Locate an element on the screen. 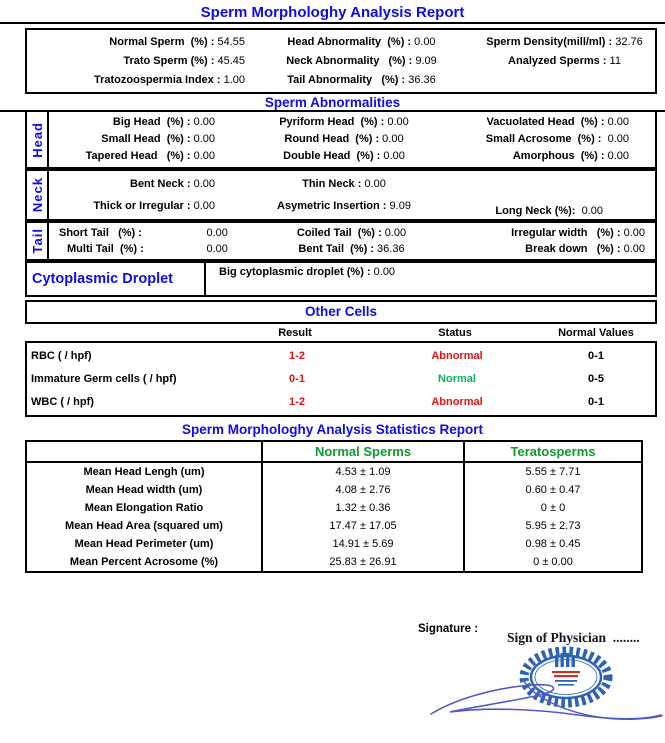 The image size is (665, 743). abn-field: Asymetric Insertion : 9.09 is located at coordinates (344, 206).